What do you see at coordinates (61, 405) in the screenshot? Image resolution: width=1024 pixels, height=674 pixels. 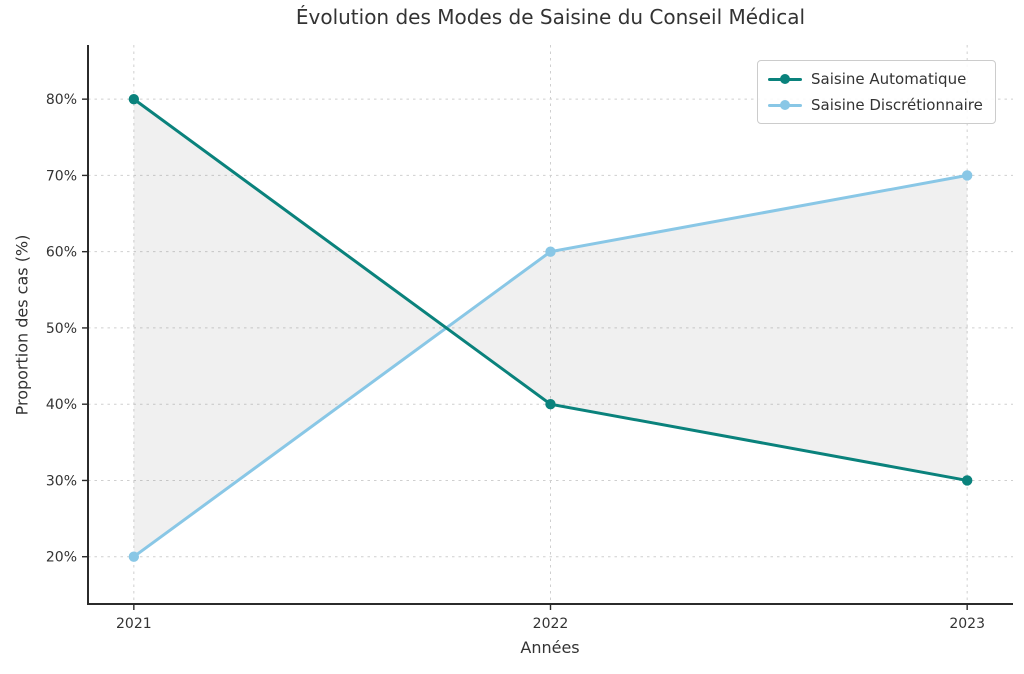 I see `svg-text: 40%` at bounding box center [61, 405].